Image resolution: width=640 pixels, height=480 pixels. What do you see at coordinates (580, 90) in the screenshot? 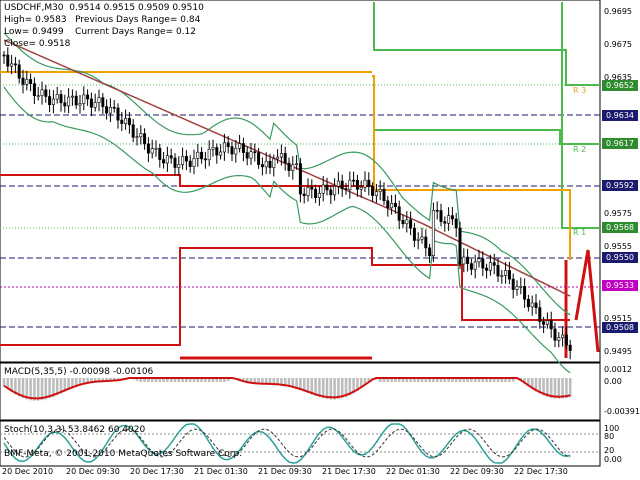
I see `pivot-r3-label: R 3` at bounding box center [580, 90].